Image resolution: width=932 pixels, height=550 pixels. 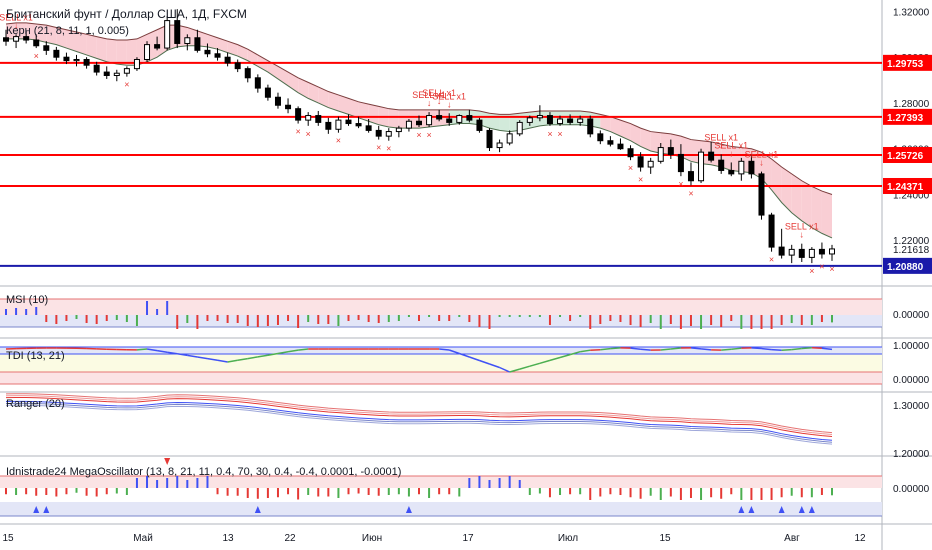 What do you see at coordinates (911, 380) in the screenshot?
I see `pane-axis-label: 0.00000` at bounding box center [911, 380].